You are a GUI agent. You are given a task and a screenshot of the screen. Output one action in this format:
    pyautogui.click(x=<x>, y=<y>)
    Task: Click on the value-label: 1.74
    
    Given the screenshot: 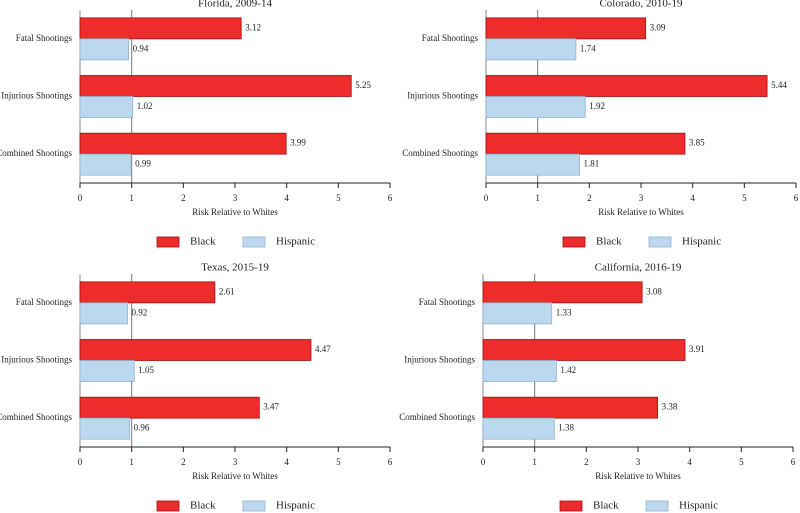 What is the action you would take?
    pyautogui.click(x=588, y=48)
    